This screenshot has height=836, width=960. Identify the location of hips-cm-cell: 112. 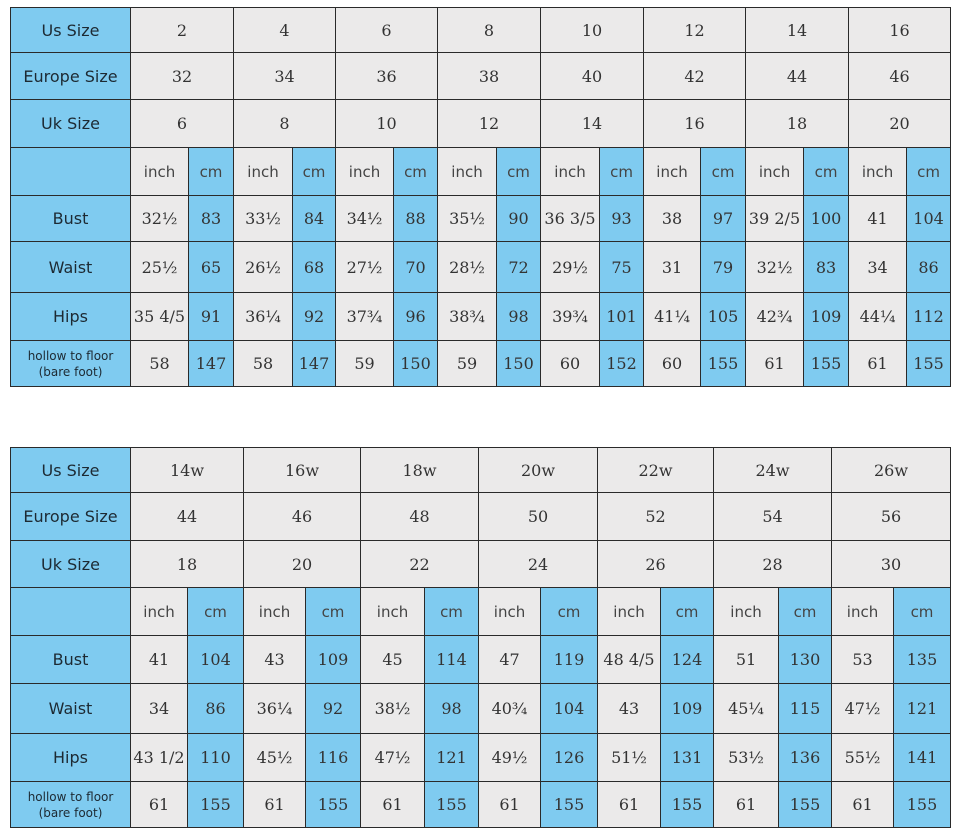
(929, 316).